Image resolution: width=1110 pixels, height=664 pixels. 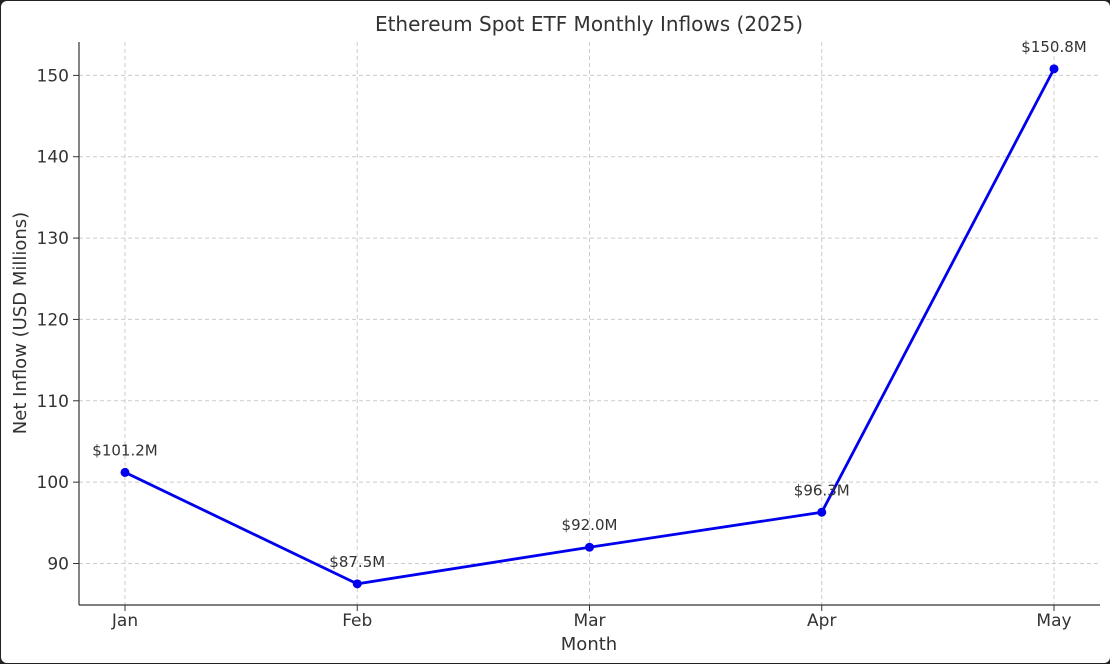 I want to click on data-label: $150.8M, so click(x=1053, y=47).